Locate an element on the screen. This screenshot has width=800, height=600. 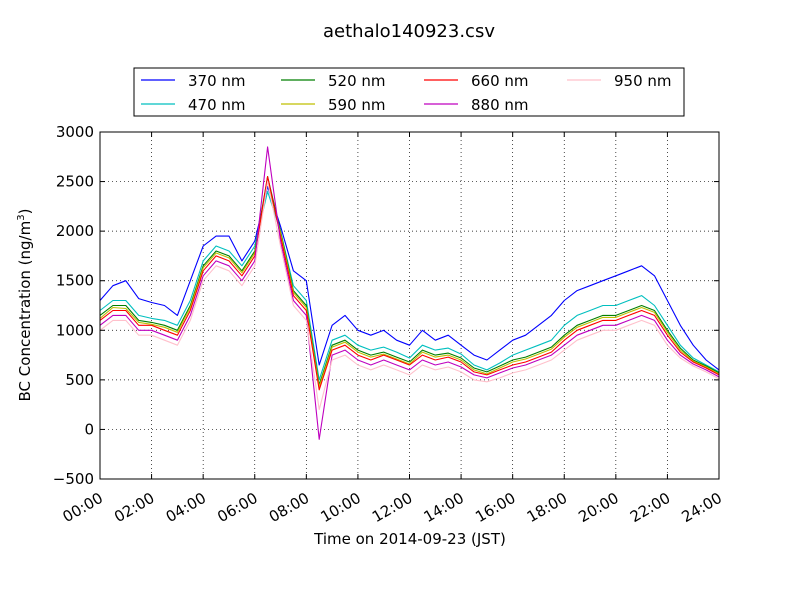
legend-label: 370 nm is located at coordinates (217, 81).